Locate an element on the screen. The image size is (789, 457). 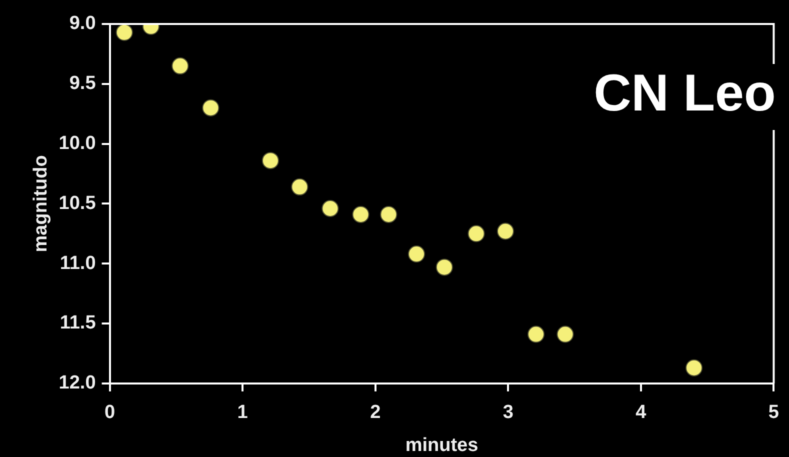
x-tick-label: 5 is located at coordinates (774, 413).